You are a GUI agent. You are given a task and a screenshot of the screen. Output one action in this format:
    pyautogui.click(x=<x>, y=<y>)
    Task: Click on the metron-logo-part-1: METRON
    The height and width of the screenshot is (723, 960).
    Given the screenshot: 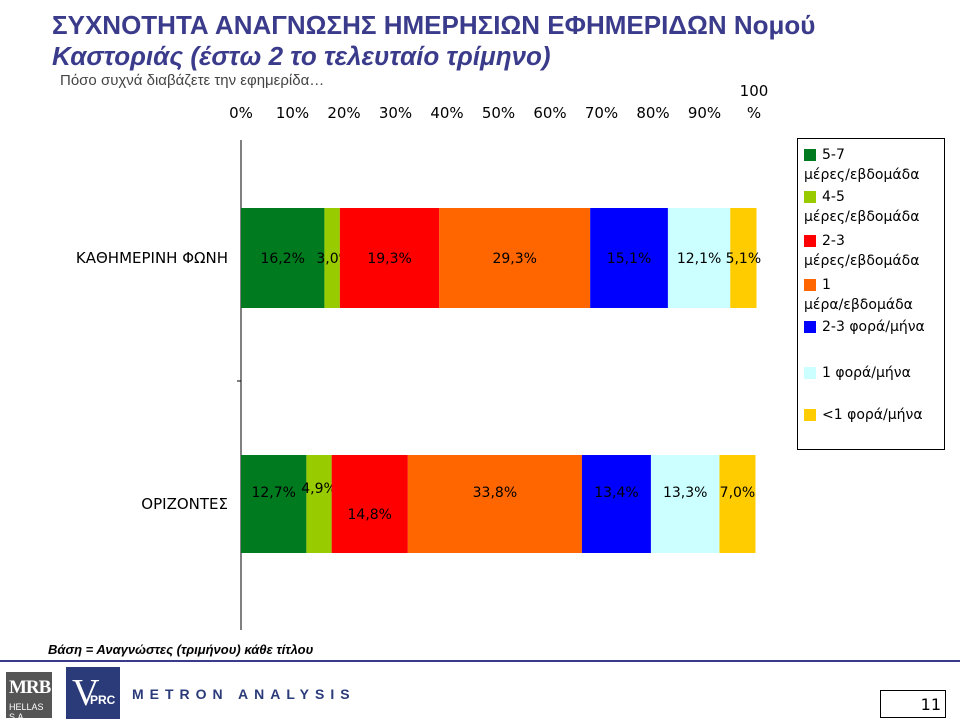 What is the action you would take?
    pyautogui.click(x=180, y=694)
    